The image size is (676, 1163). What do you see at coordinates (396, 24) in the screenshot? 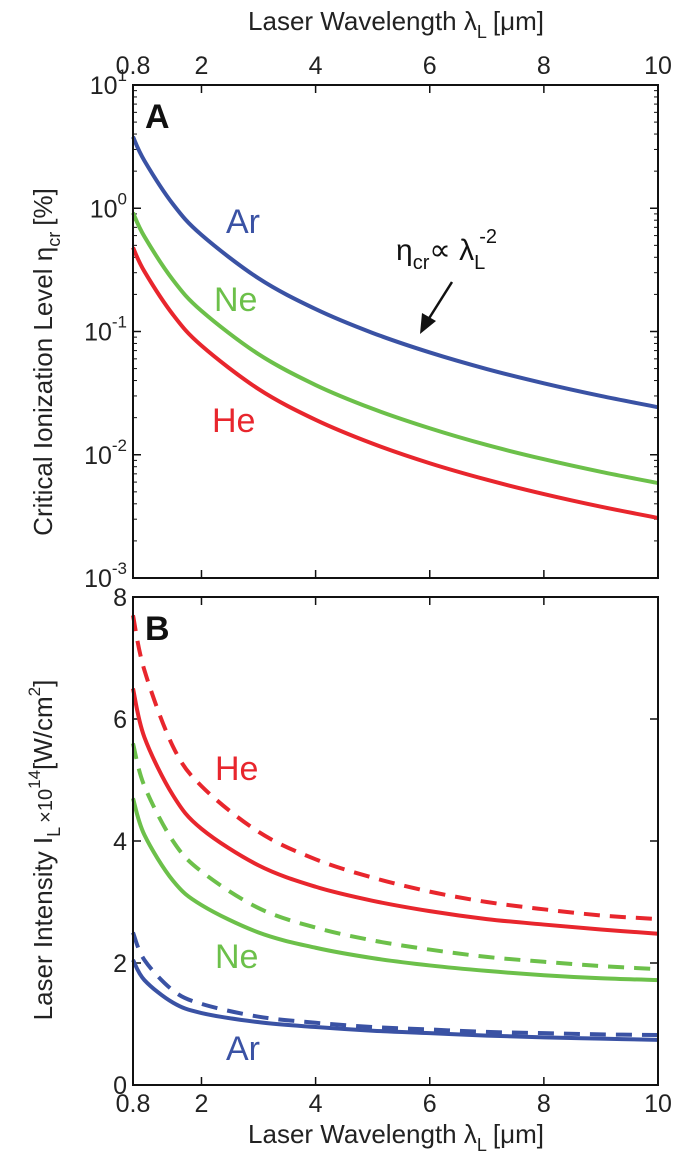
I see `top-x-axis-label: Laser Wavelength λL [μm]` at bounding box center [396, 24].